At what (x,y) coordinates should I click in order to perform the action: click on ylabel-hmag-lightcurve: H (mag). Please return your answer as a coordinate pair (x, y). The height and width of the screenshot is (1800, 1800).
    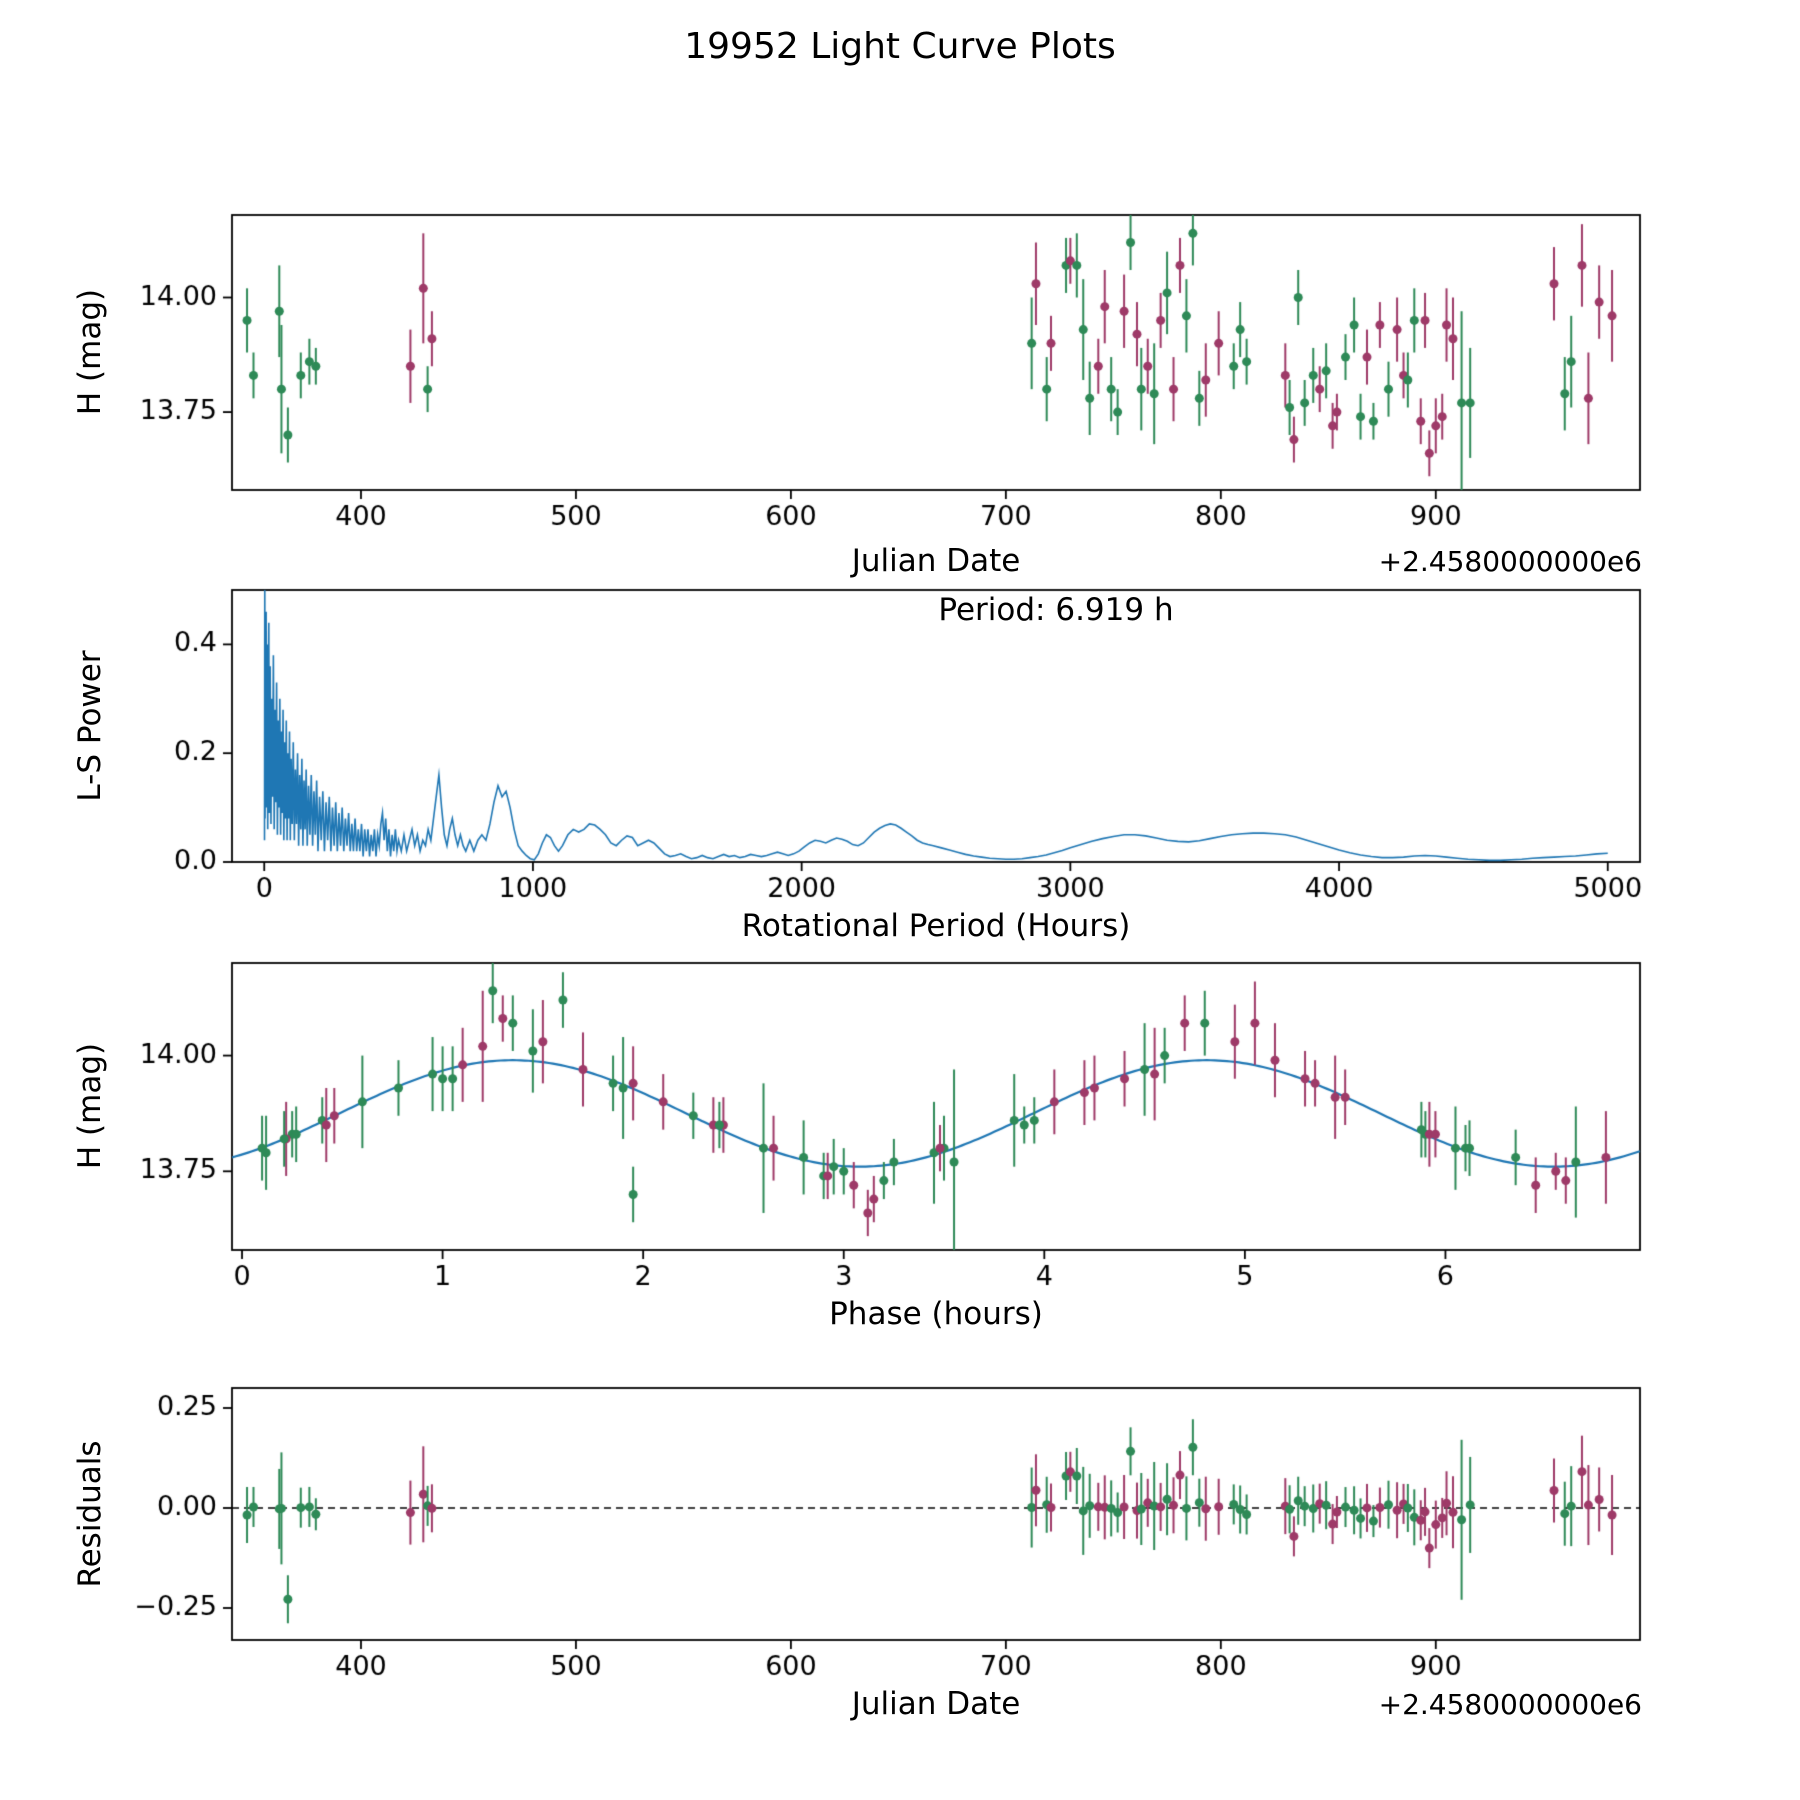
    Looking at the image, I should click on (90, 352).